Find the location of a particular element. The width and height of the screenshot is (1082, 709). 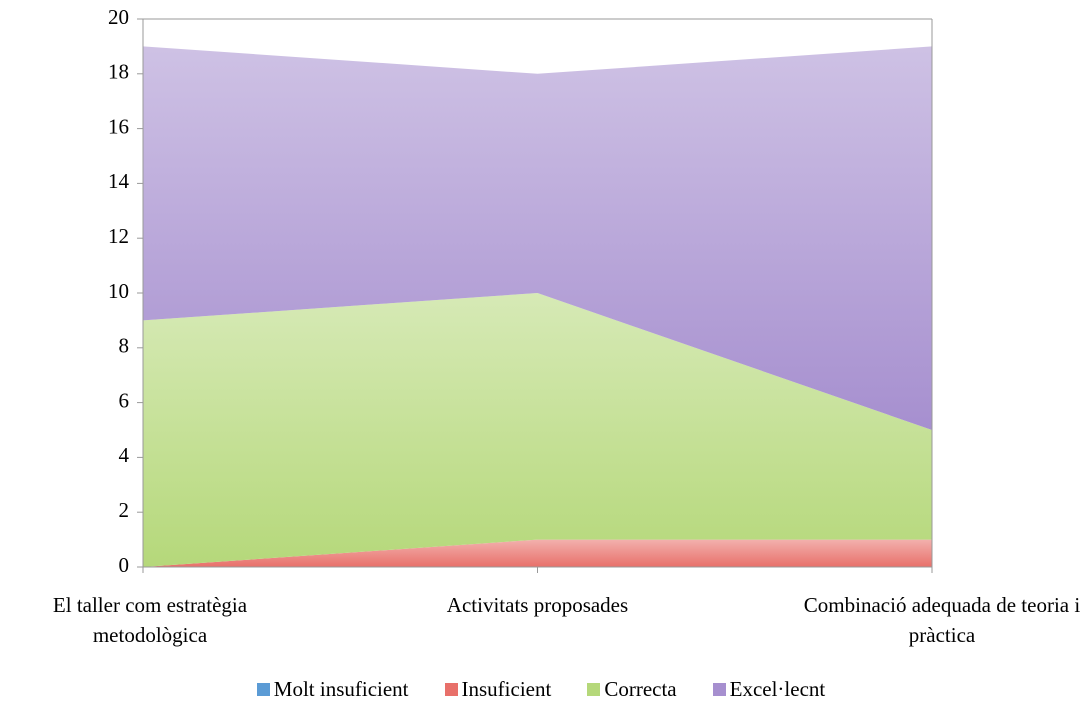

legend-label: Insuficient is located at coordinates (506, 689).